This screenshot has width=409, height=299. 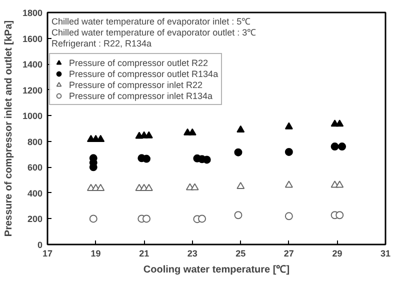 What do you see at coordinates (385, 253) in the screenshot?
I see `x-tick-label: 31` at bounding box center [385, 253].